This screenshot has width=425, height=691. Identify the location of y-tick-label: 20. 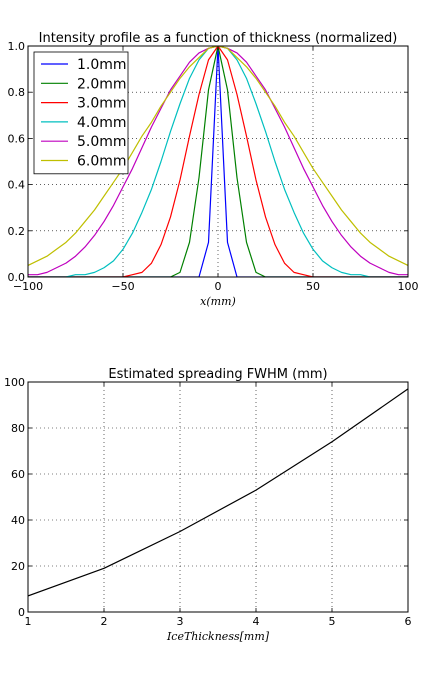
(18, 566).